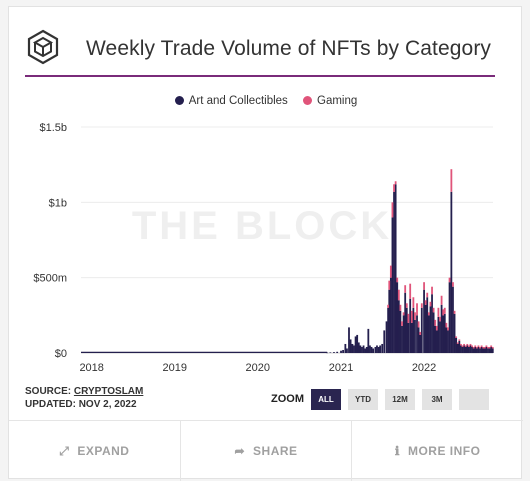  What do you see at coordinates (64, 450) in the screenshot?
I see `expand-arrows-icon: ⤢` at bounding box center [64, 450].